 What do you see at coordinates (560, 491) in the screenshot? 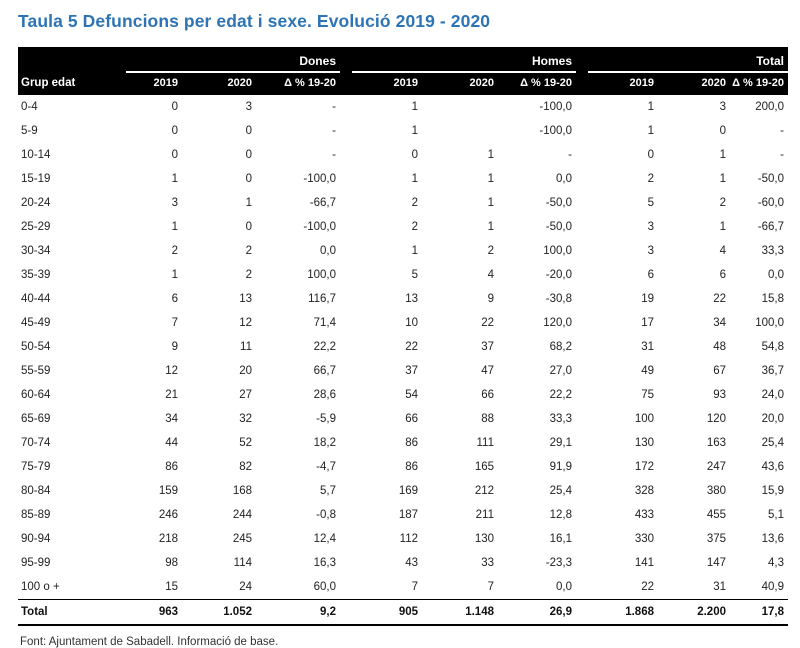
I see `value-cell: 25,4` at bounding box center [560, 491].